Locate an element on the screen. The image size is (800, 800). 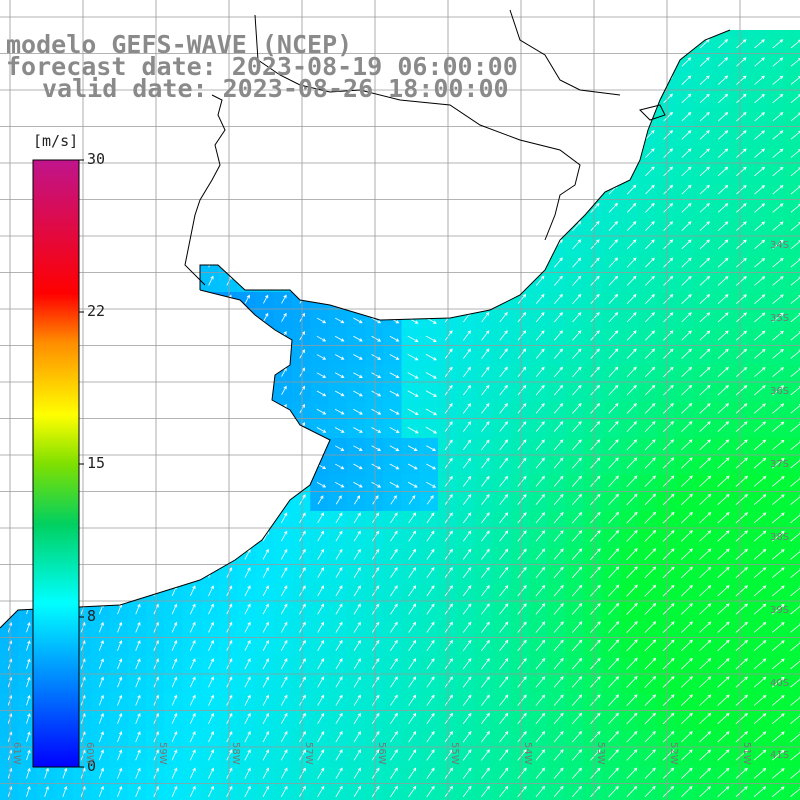
colorbar-gradient is located at coordinates (56, 463).